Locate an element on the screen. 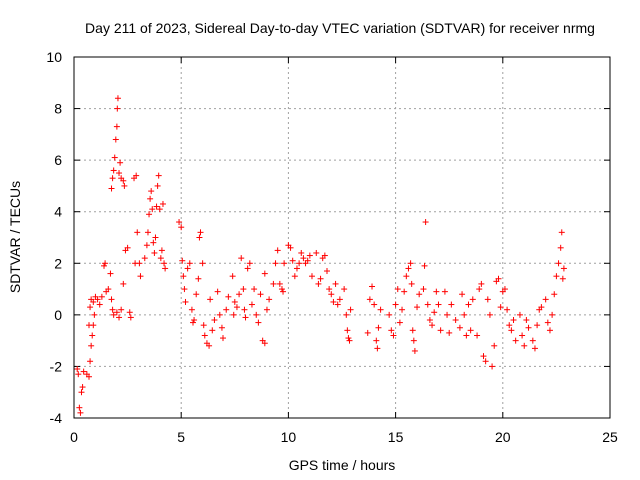 The width and height of the screenshot is (640, 480). y-tick-label: 6 is located at coordinates (58, 160).